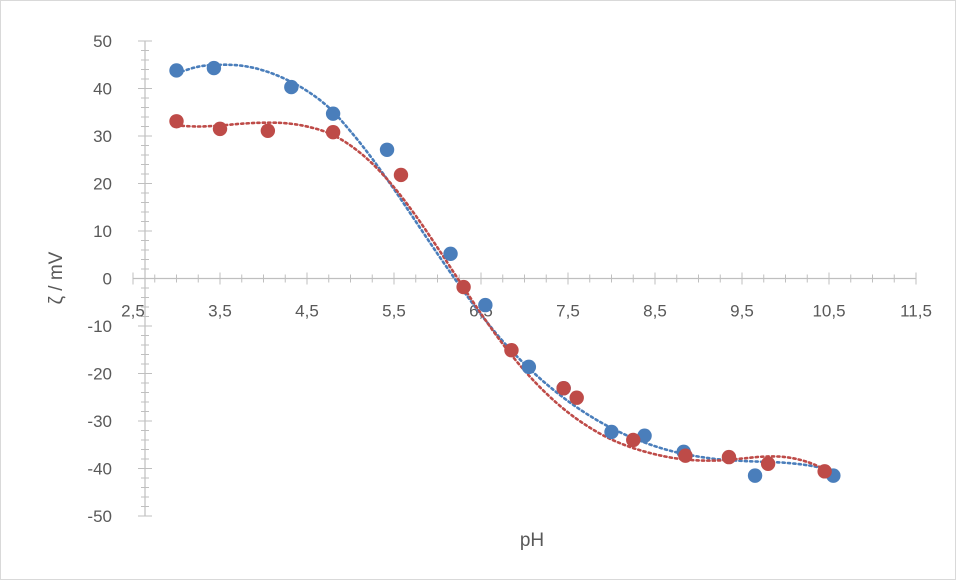 The width and height of the screenshot is (956, 580). Describe the element at coordinates (133, 311) in the screenshot. I see `x-tick-label: 2,5` at that location.